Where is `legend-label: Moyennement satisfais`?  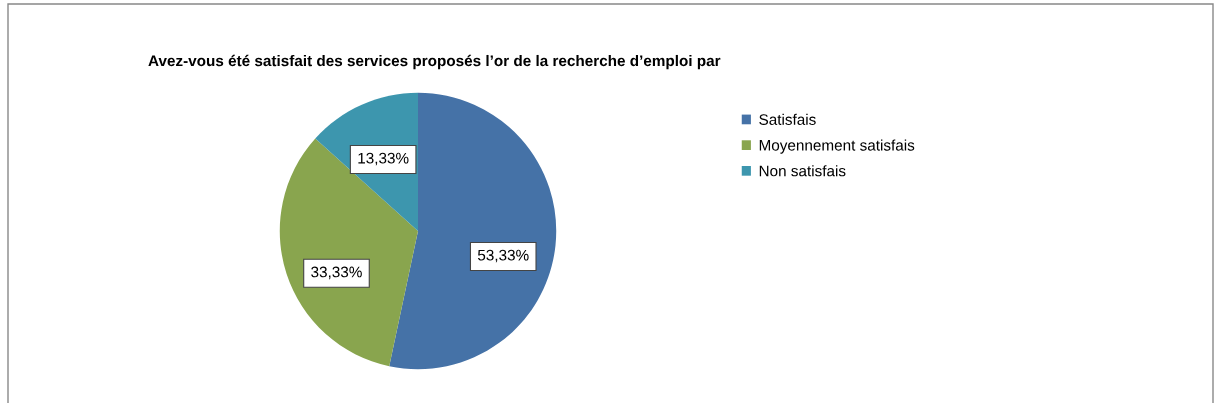
legend-label: Moyennement satisfais is located at coordinates (837, 146).